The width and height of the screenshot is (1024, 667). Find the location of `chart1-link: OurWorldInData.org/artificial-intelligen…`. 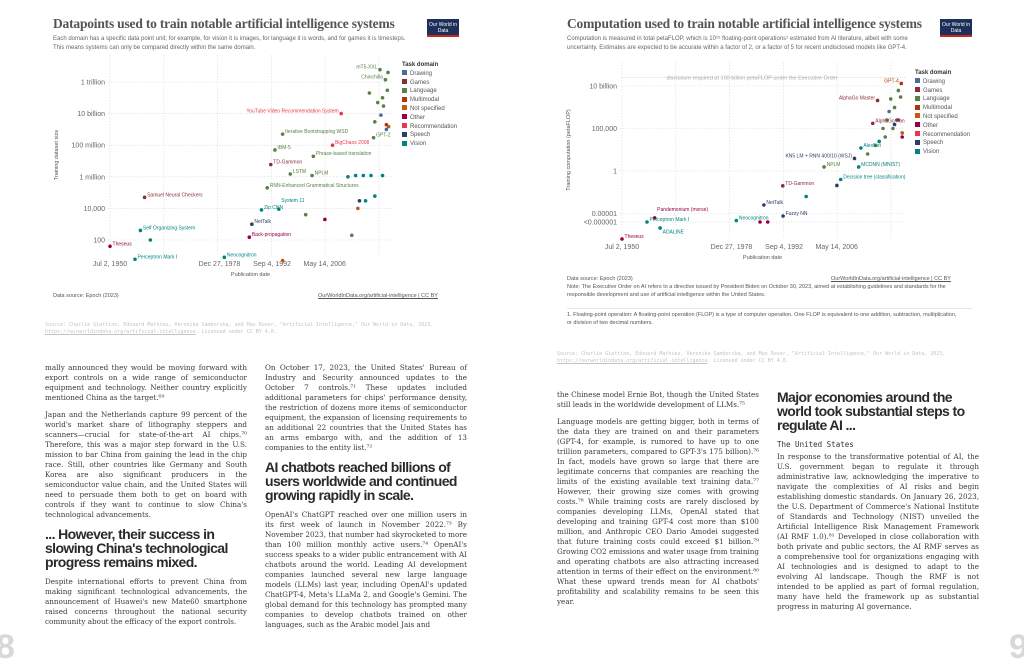

chart1-link: OurWorldInData.org/artificial-intelligen… is located at coordinates (378, 296).